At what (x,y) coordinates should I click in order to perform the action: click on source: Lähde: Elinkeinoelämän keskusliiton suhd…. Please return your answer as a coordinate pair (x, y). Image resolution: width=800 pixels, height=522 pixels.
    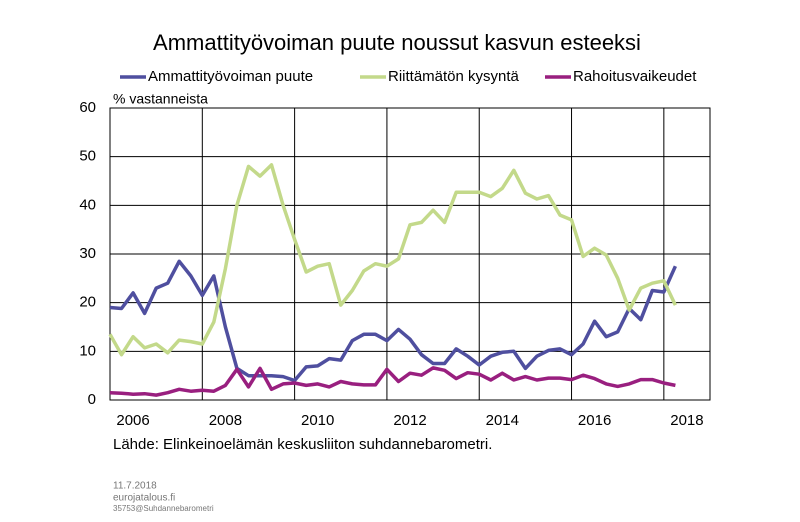
    Looking at the image, I should click on (302, 444).